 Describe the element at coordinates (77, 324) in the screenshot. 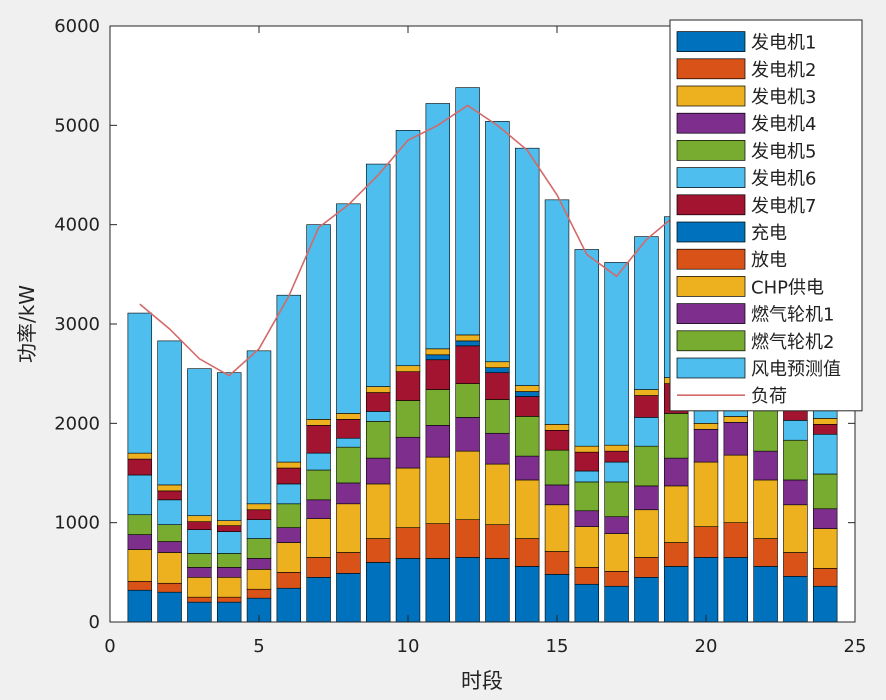

I see `y-tick-label: 3000` at that location.